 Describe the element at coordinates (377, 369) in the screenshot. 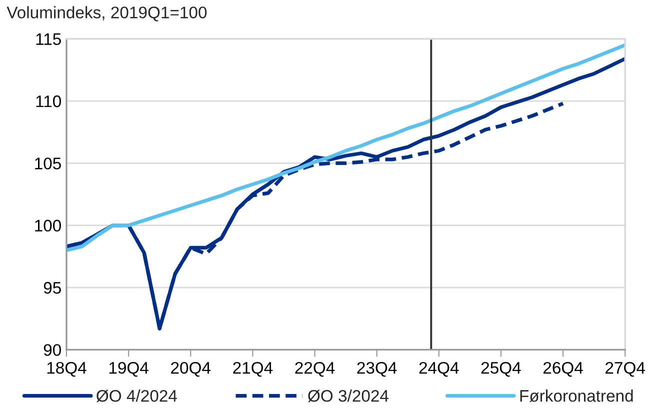

I see `x-tick-label: 23Q4` at that location.